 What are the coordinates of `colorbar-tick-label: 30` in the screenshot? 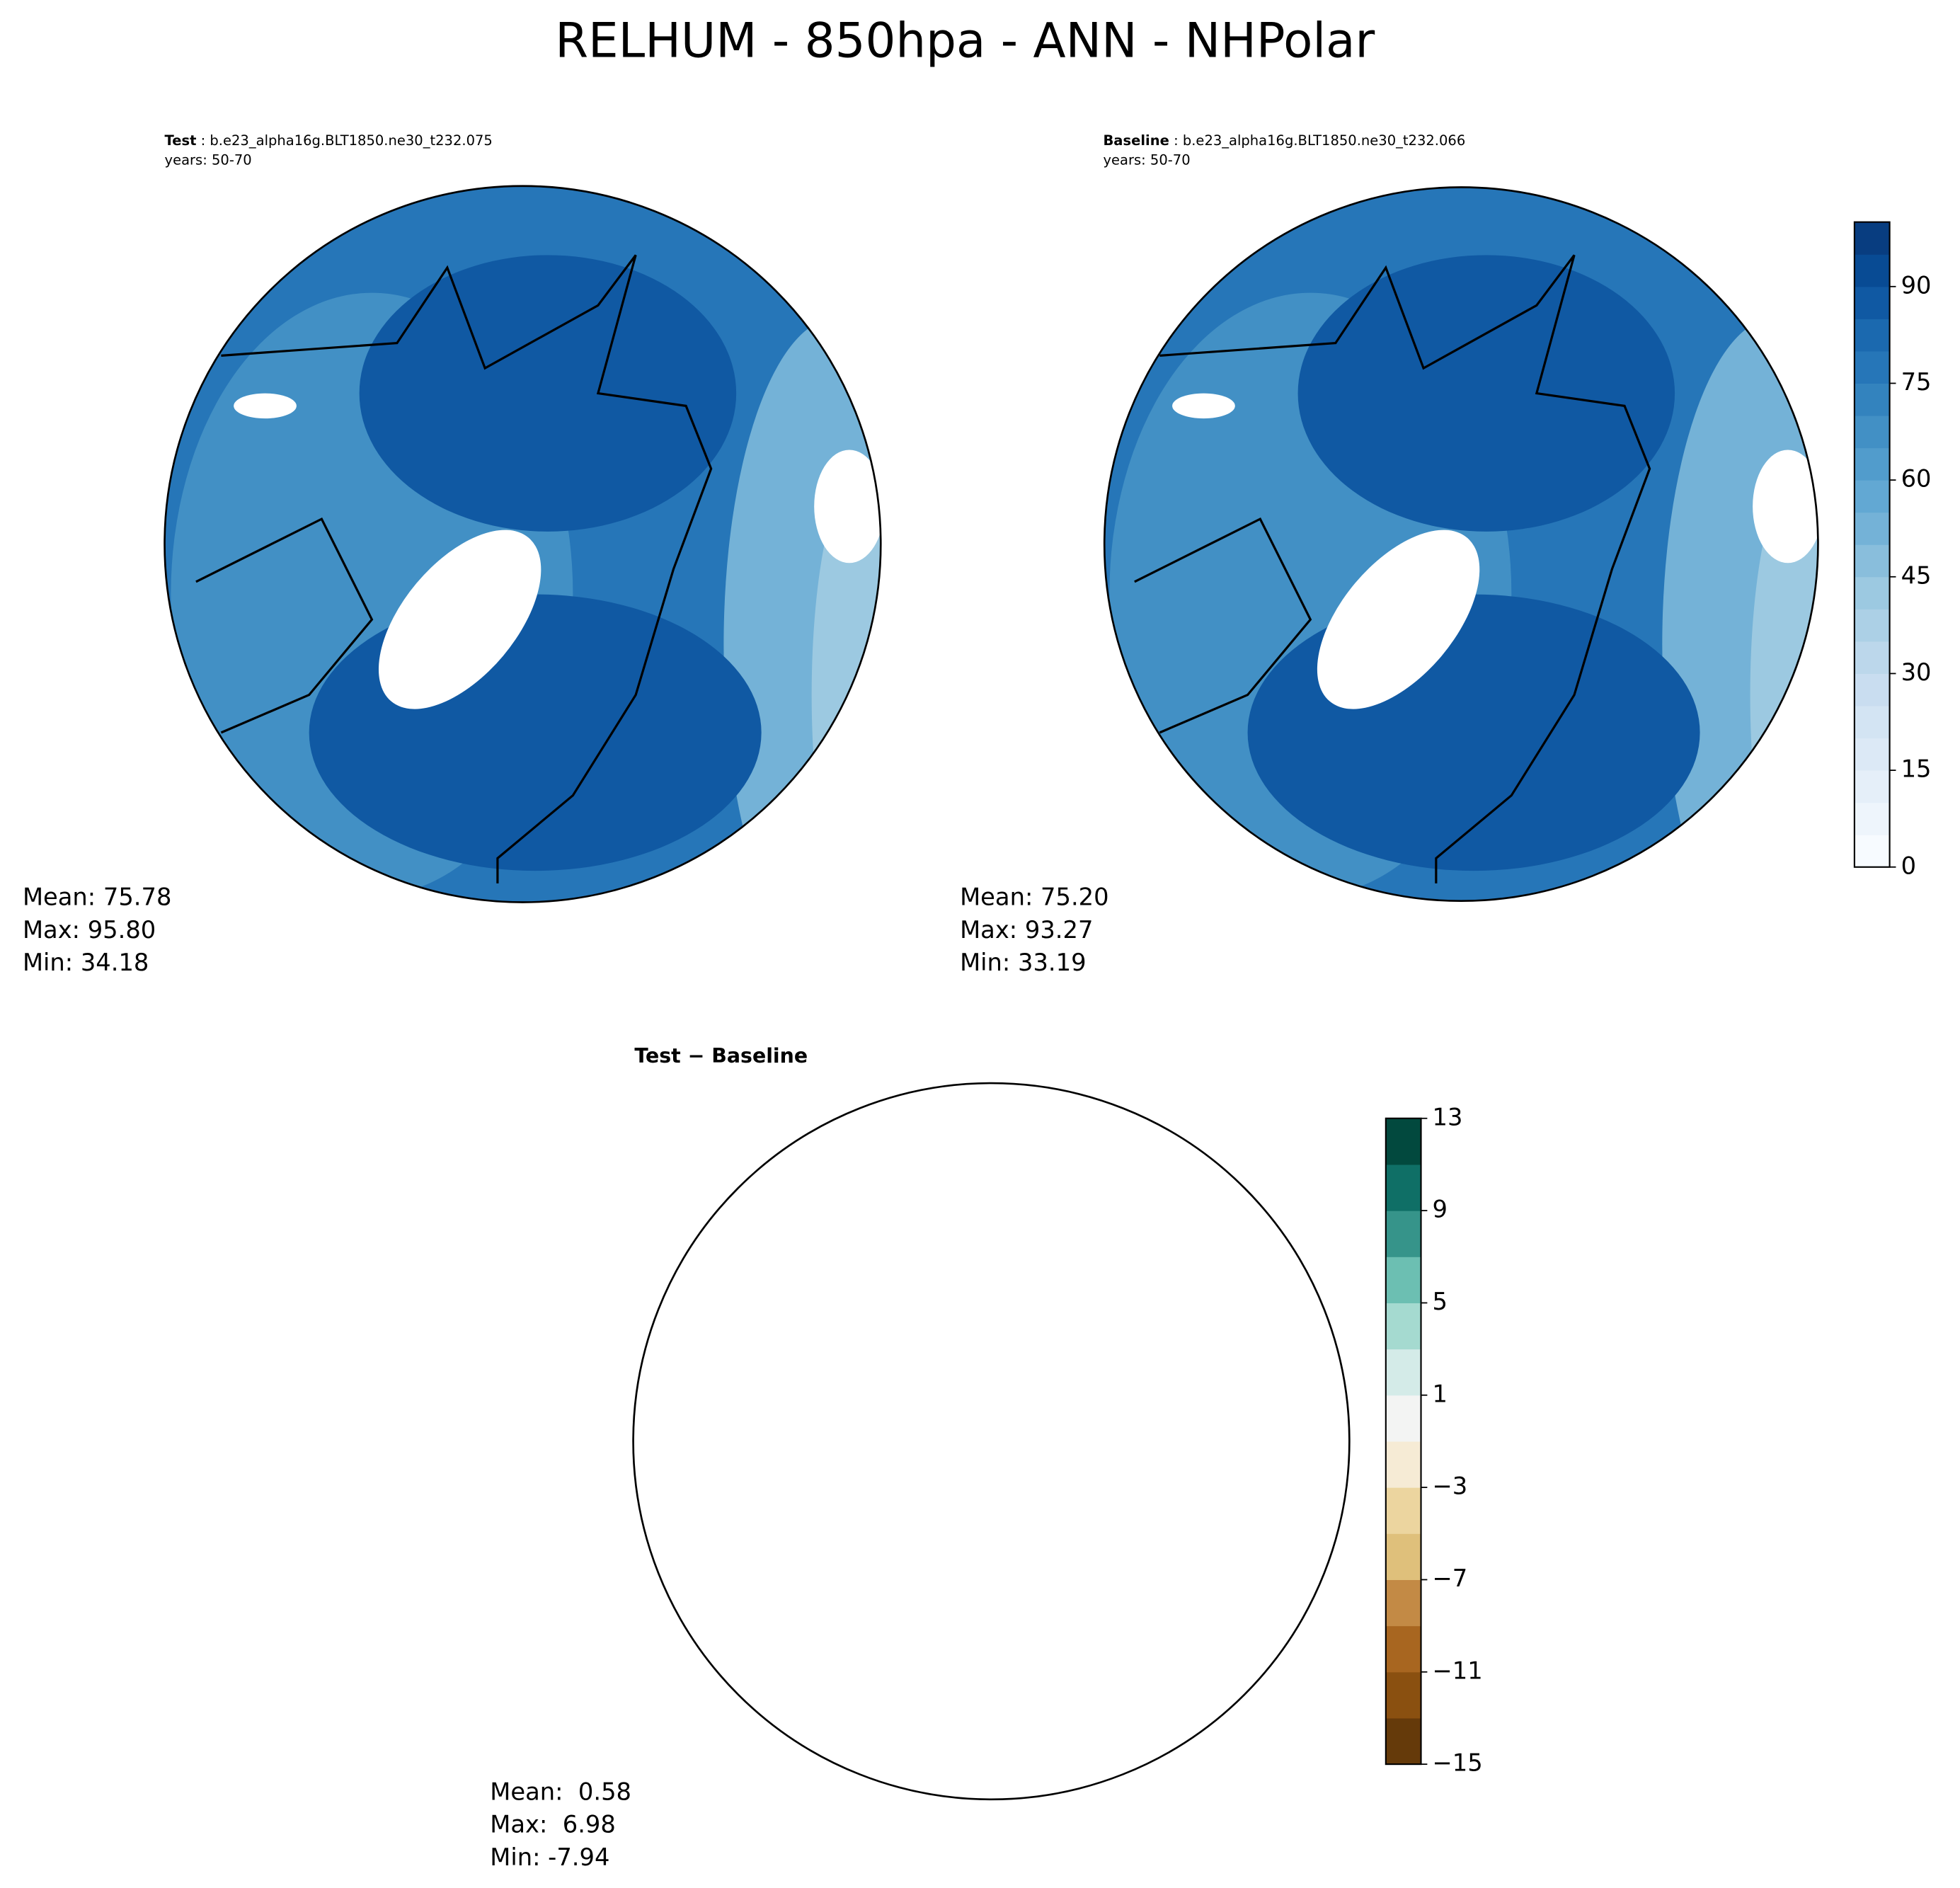 It's located at (1916, 672).